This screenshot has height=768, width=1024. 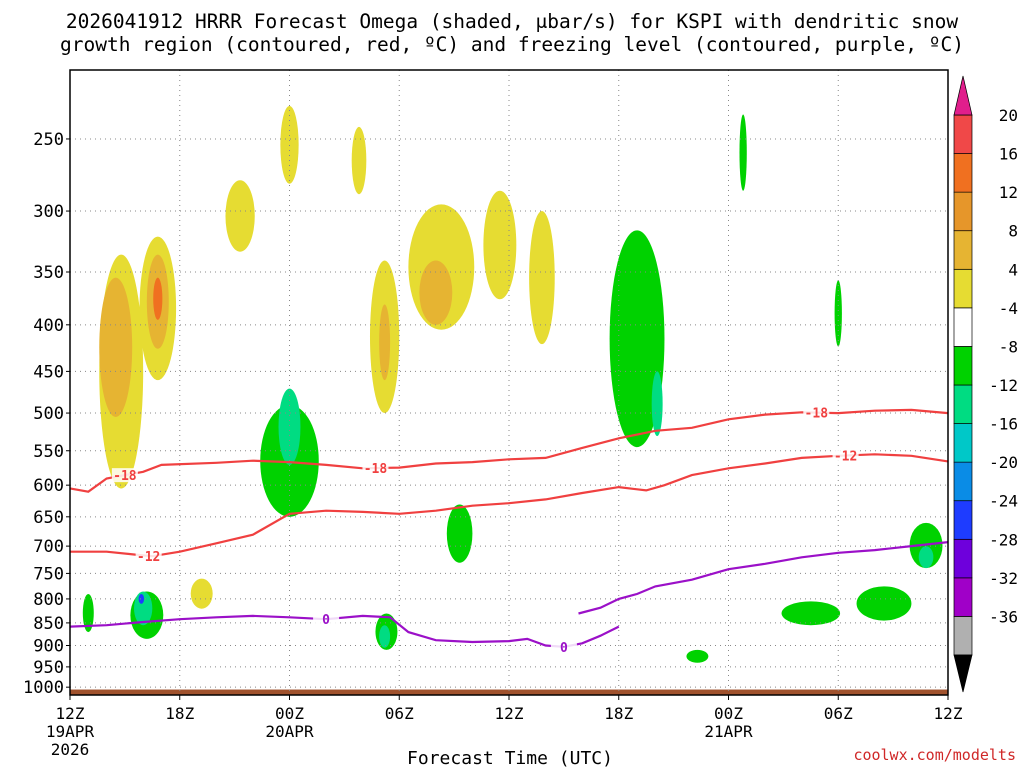 I want to click on colorbar-label: 12, so click(x=1008, y=192).